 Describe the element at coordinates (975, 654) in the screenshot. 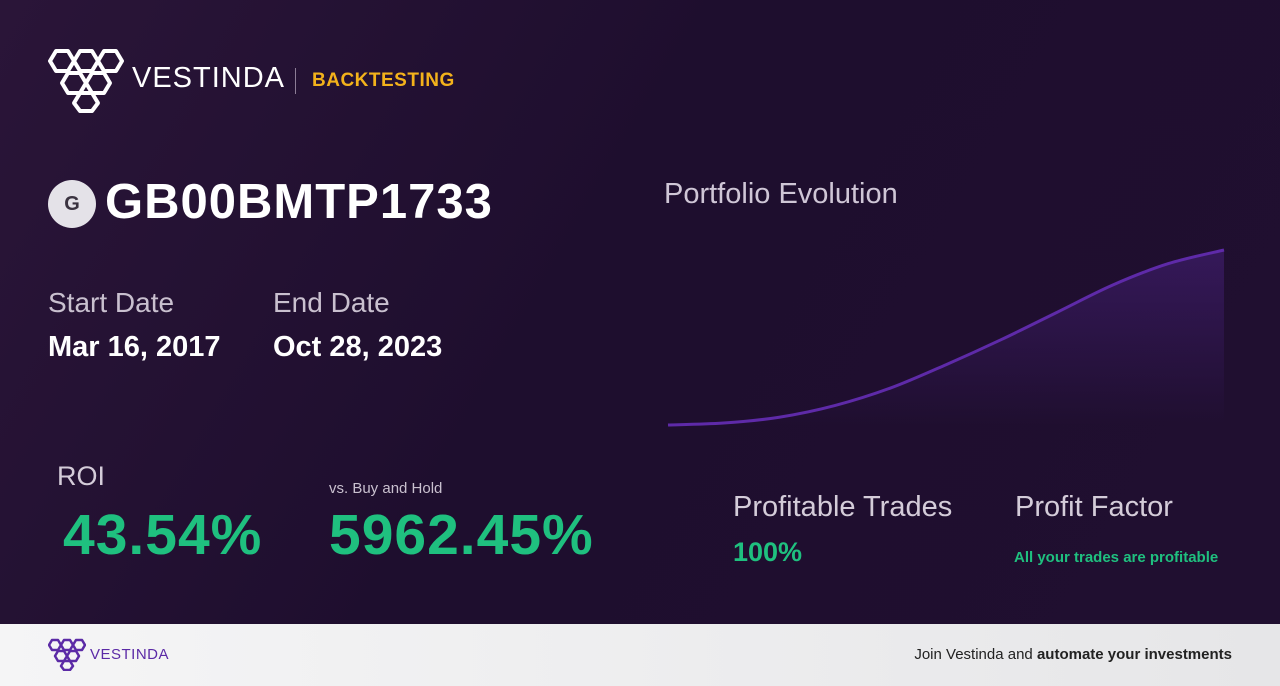

I see `footer-cta-text: Join Vestinda and` at that location.